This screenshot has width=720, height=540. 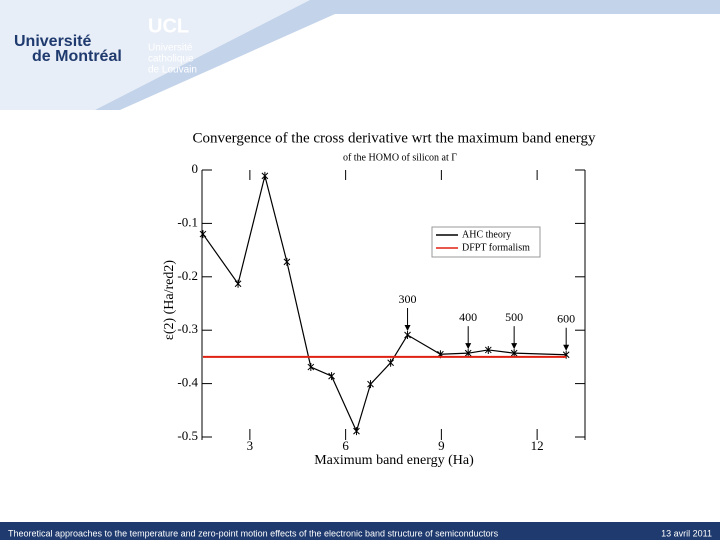 What do you see at coordinates (496, 247) in the screenshot?
I see `legend-label: DFPT formalism` at bounding box center [496, 247].